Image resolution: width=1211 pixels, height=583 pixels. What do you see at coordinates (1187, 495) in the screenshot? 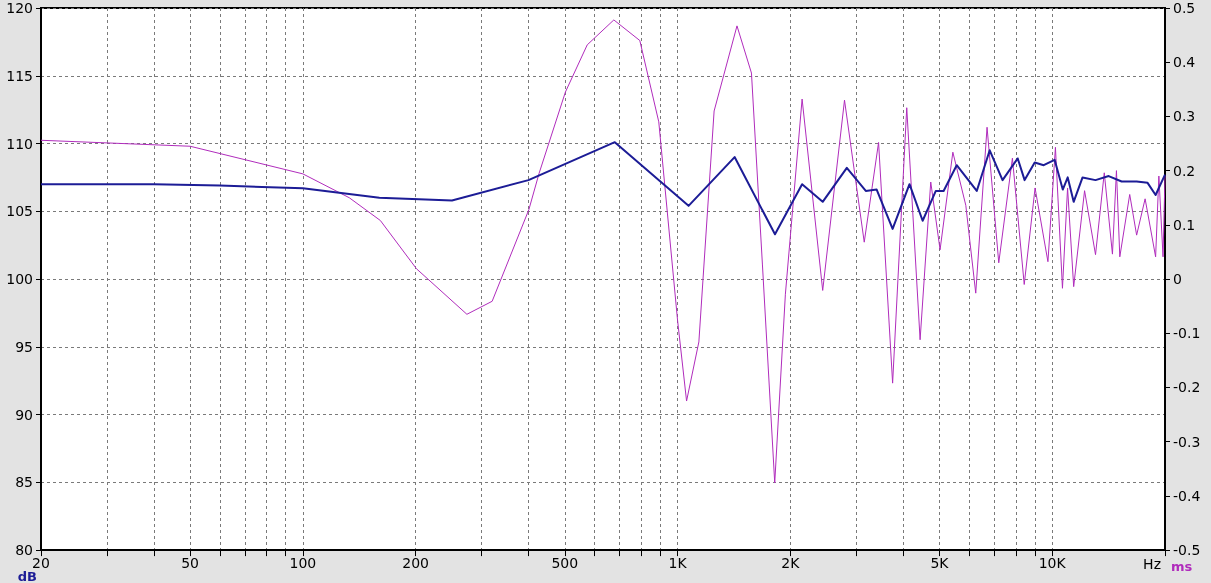
I see `y2-tick-label: -0.4` at bounding box center [1187, 495].